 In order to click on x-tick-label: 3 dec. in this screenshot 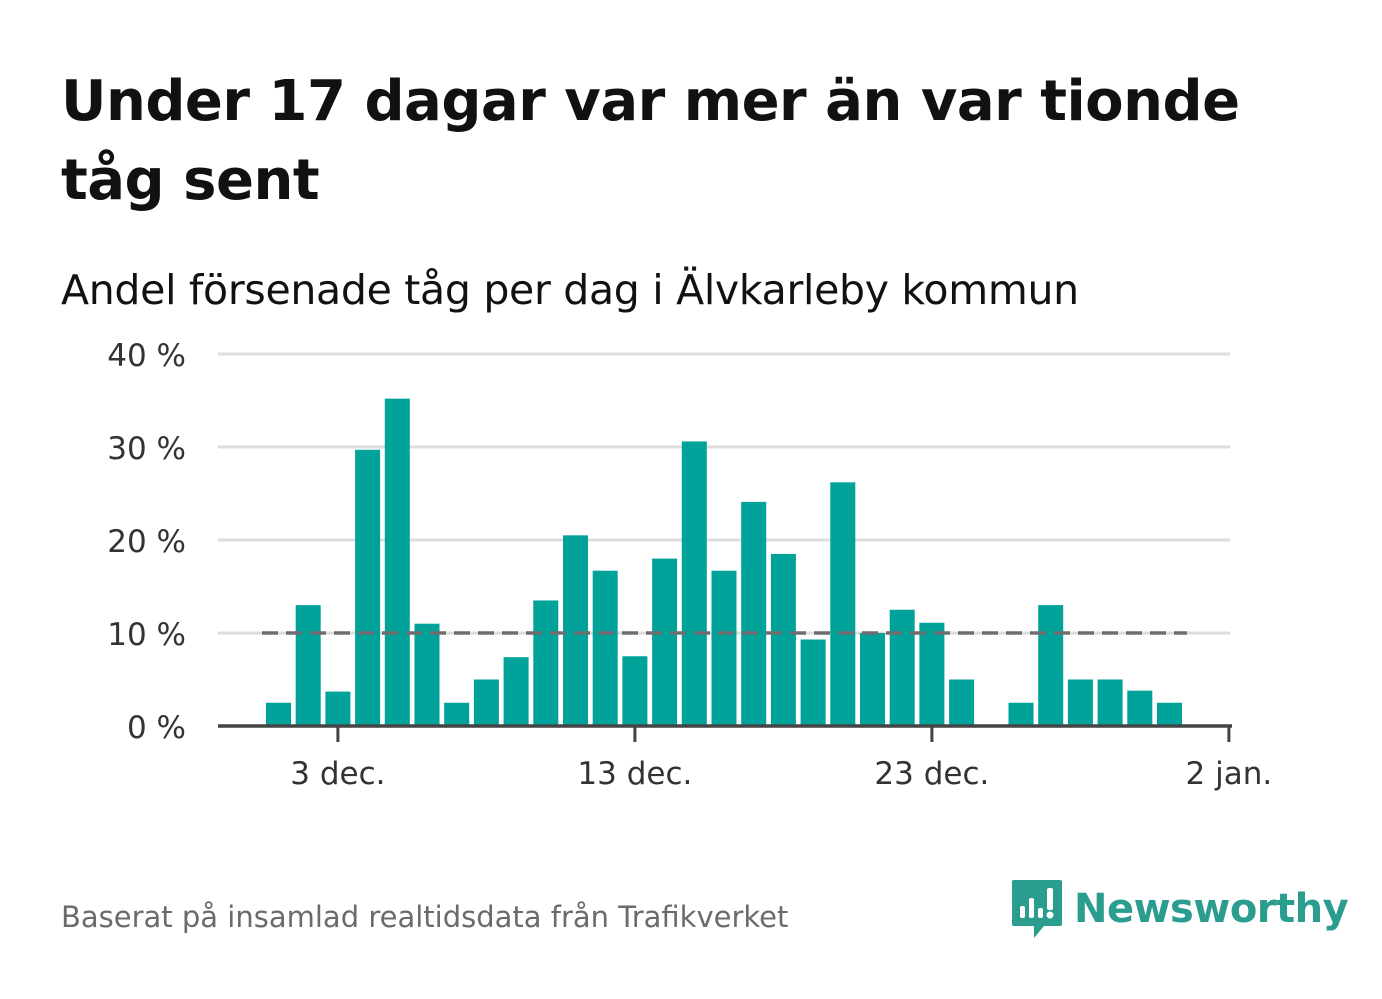, I will do `click(337, 774)`.